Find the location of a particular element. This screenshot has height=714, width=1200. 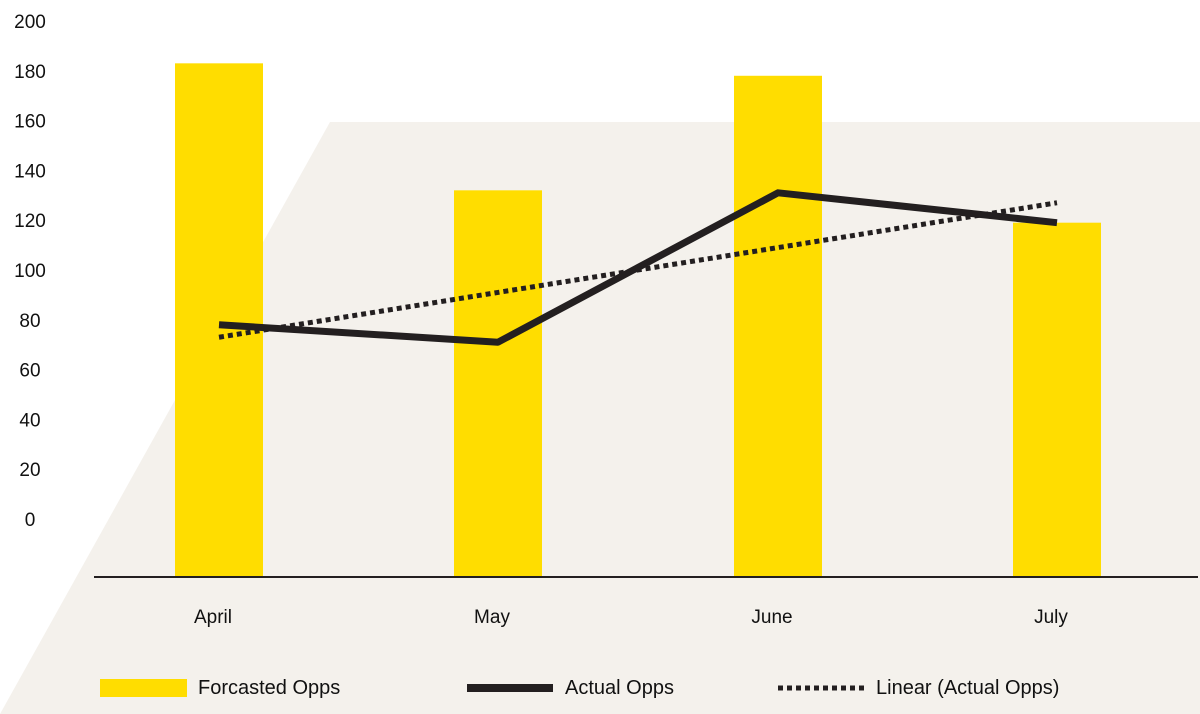

bar-april is located at coordinates (219, 320).